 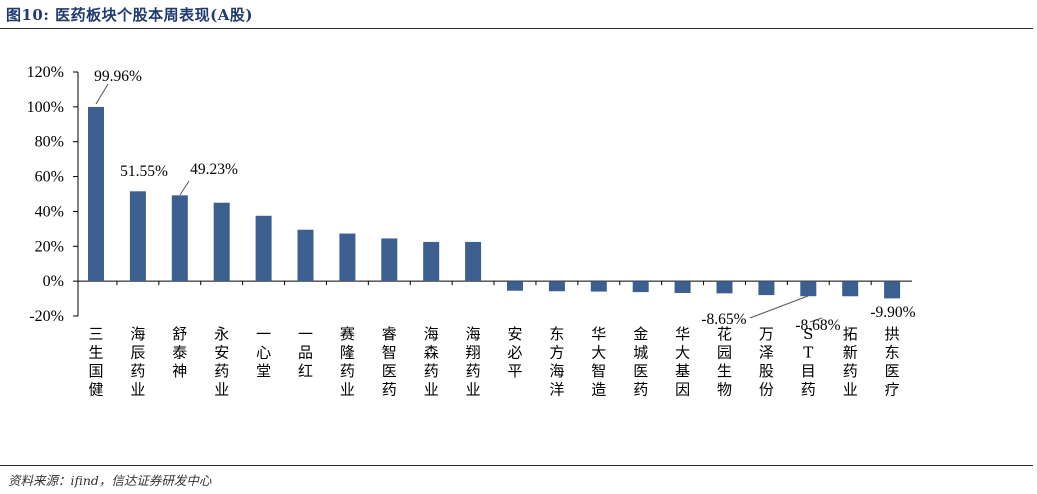 I want to click on y-tick-label: 60%, so click(x=49, y=177).